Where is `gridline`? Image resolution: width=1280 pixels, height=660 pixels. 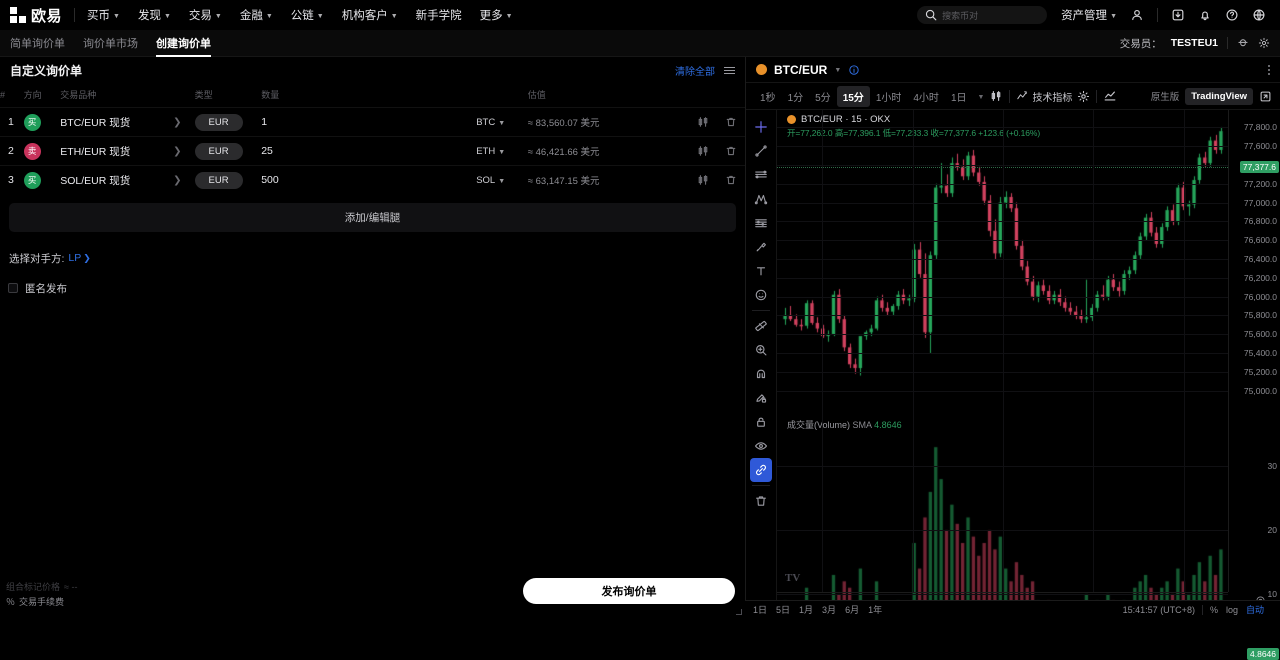 gridline is located at coordinates (1002, 222).